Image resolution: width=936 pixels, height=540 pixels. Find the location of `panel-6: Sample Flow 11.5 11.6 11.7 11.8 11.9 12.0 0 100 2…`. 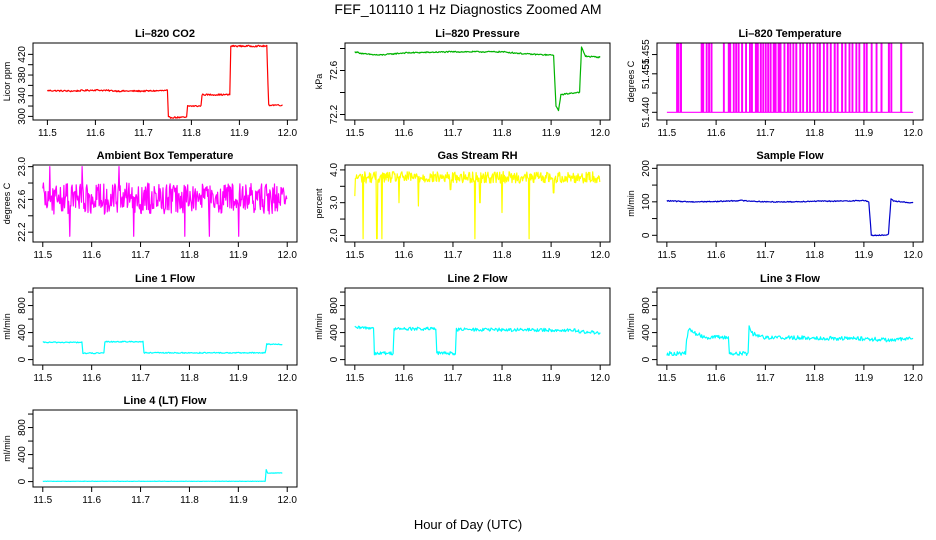

panel-6: Sample Flow 11.5 11.6 11.7 11.8 11.9 12.0 0 100 2… is located at coordinates (775, 205).